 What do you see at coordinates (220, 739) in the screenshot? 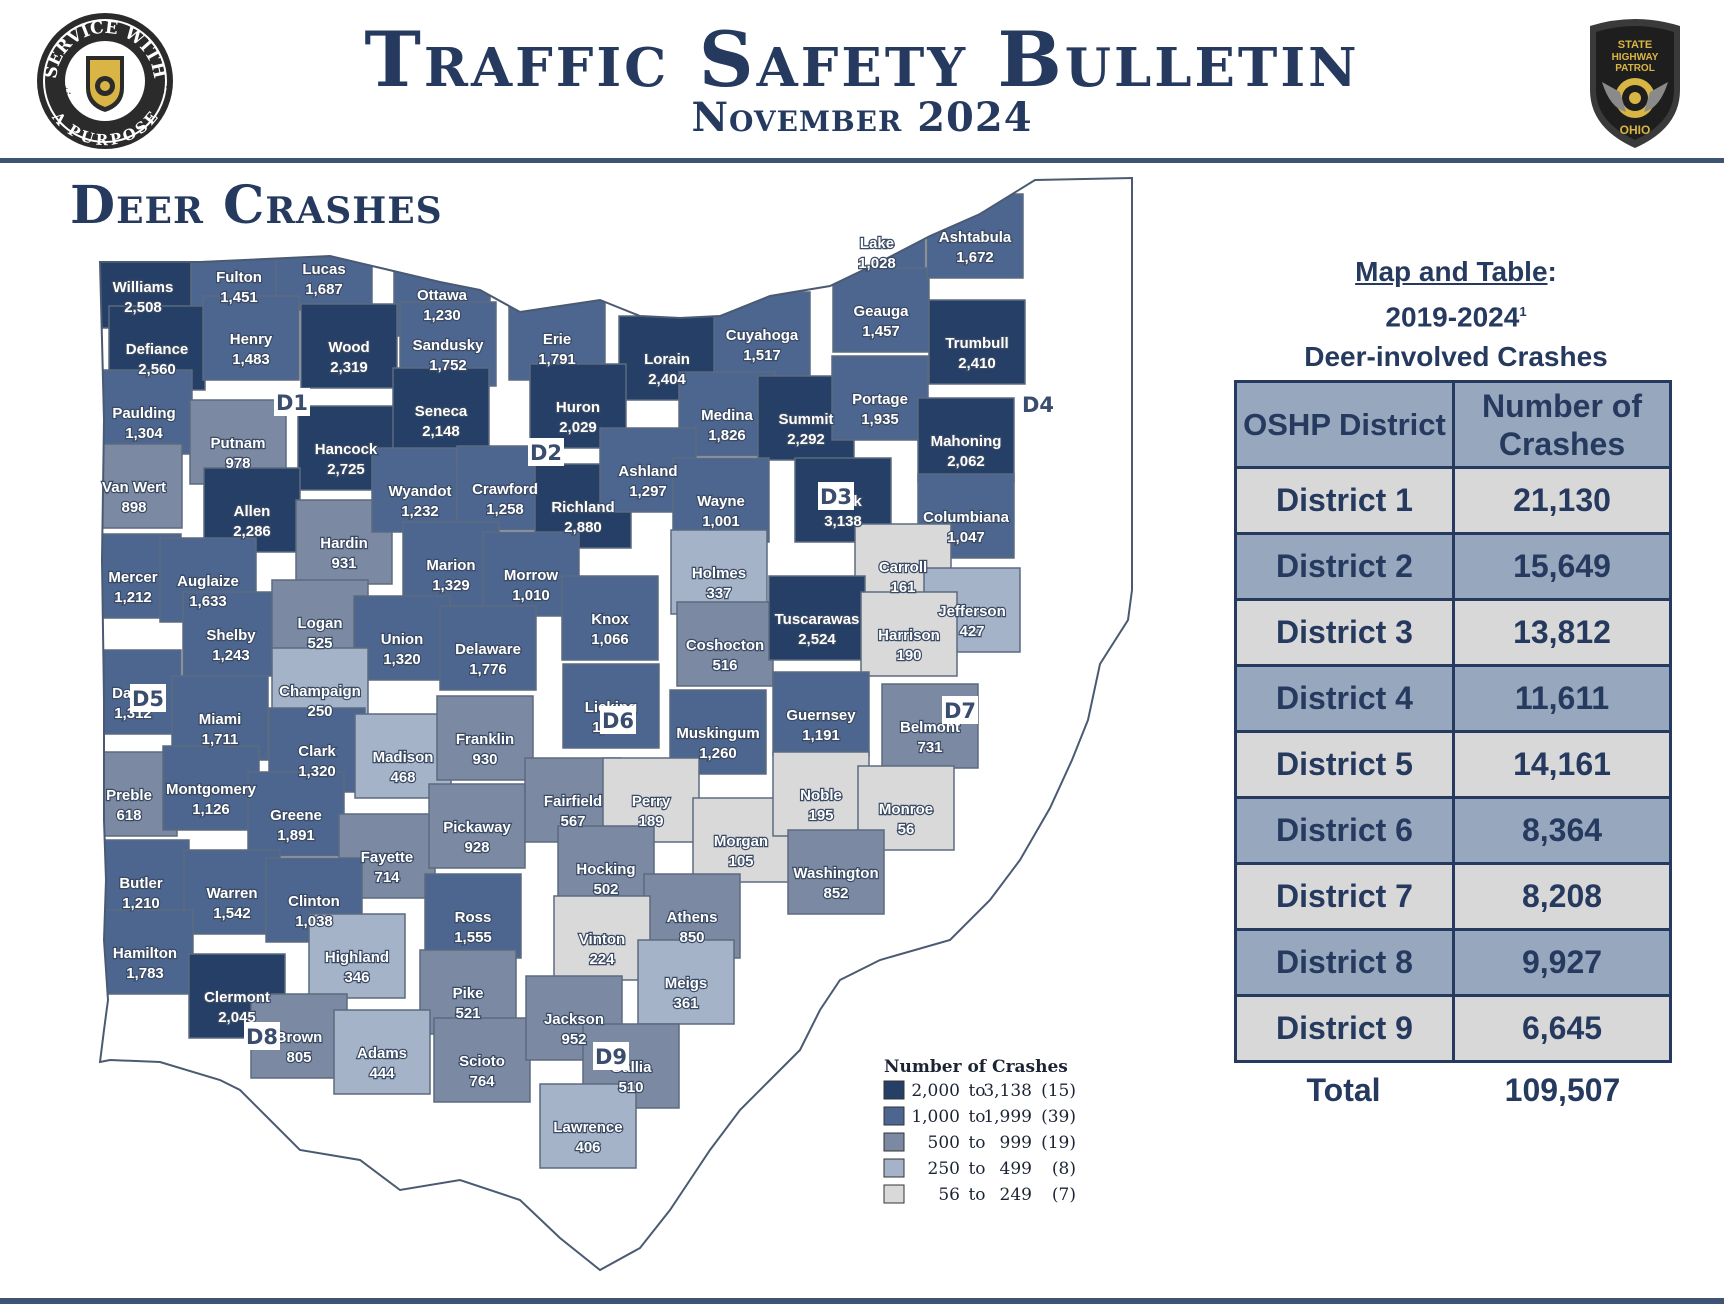
I see `county-value-label: 1,711` at bounding box center [220, 739].